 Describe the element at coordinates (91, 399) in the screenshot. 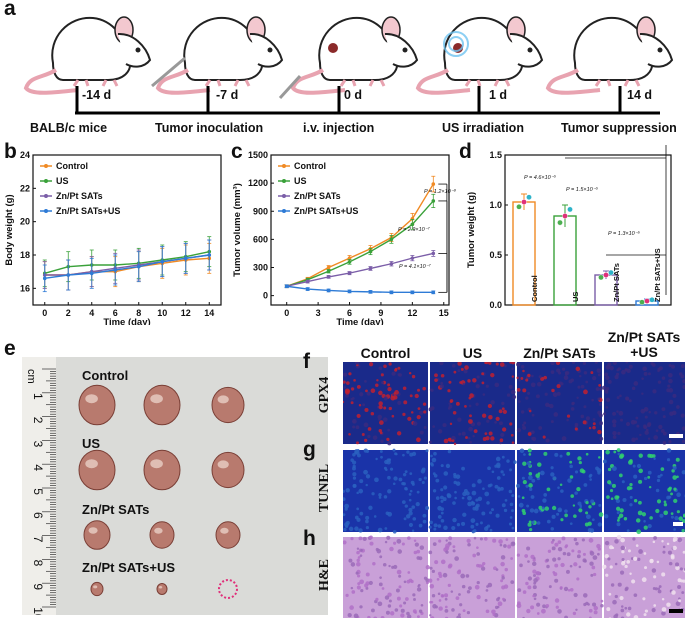

I see `tumor-highlight` at that location.